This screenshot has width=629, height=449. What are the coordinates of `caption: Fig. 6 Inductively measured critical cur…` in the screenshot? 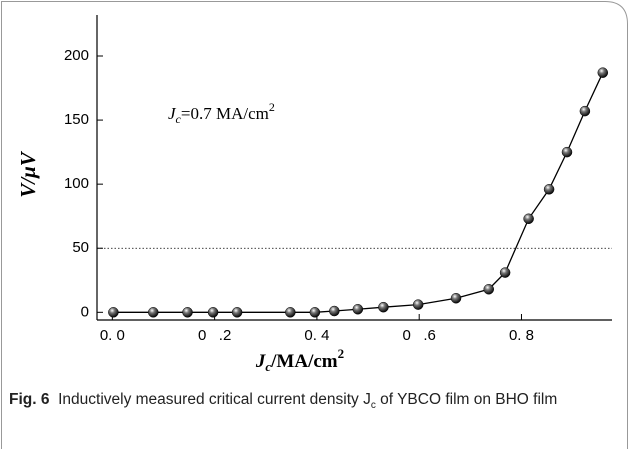 It's located at (309, 403).